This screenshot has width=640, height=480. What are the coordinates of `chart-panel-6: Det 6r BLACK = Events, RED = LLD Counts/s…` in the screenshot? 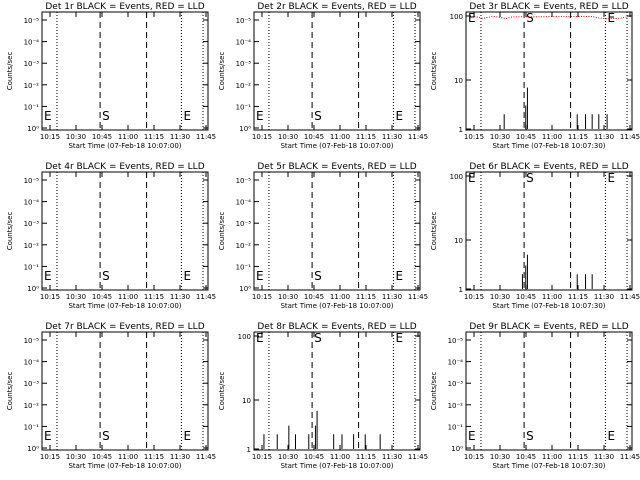 It's located at (535, 236).